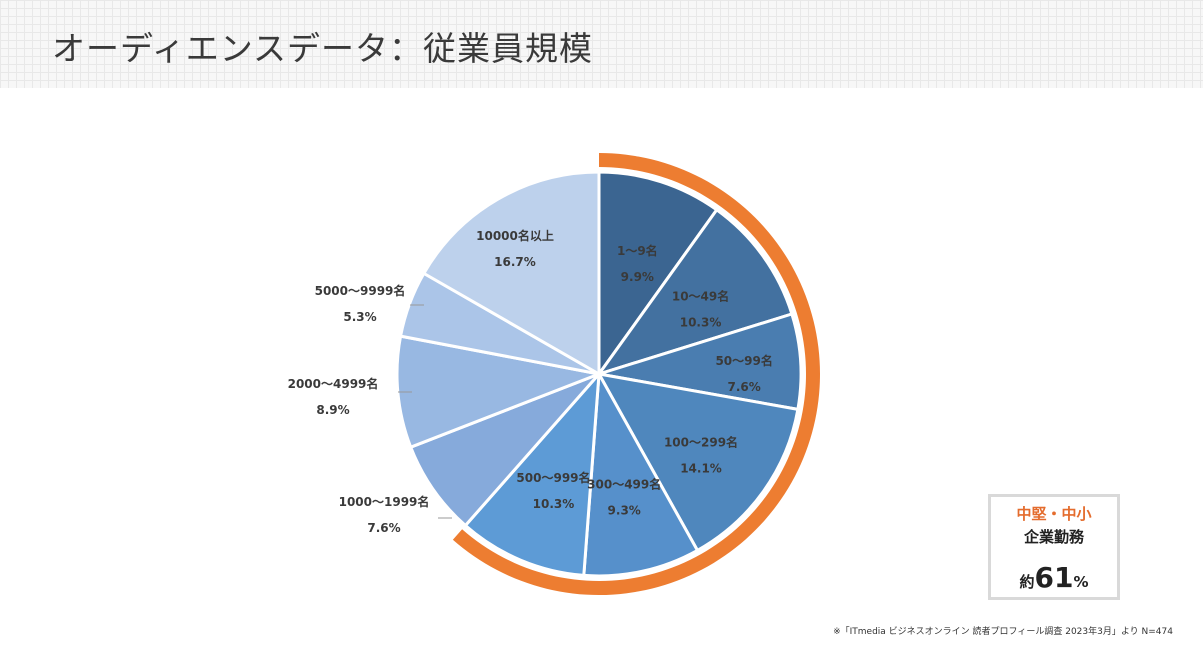 Image resolution: width=1203 pixels, height=648 pixels. I want to click on slice-value-300-499: 9.3%, so click(624, 510).